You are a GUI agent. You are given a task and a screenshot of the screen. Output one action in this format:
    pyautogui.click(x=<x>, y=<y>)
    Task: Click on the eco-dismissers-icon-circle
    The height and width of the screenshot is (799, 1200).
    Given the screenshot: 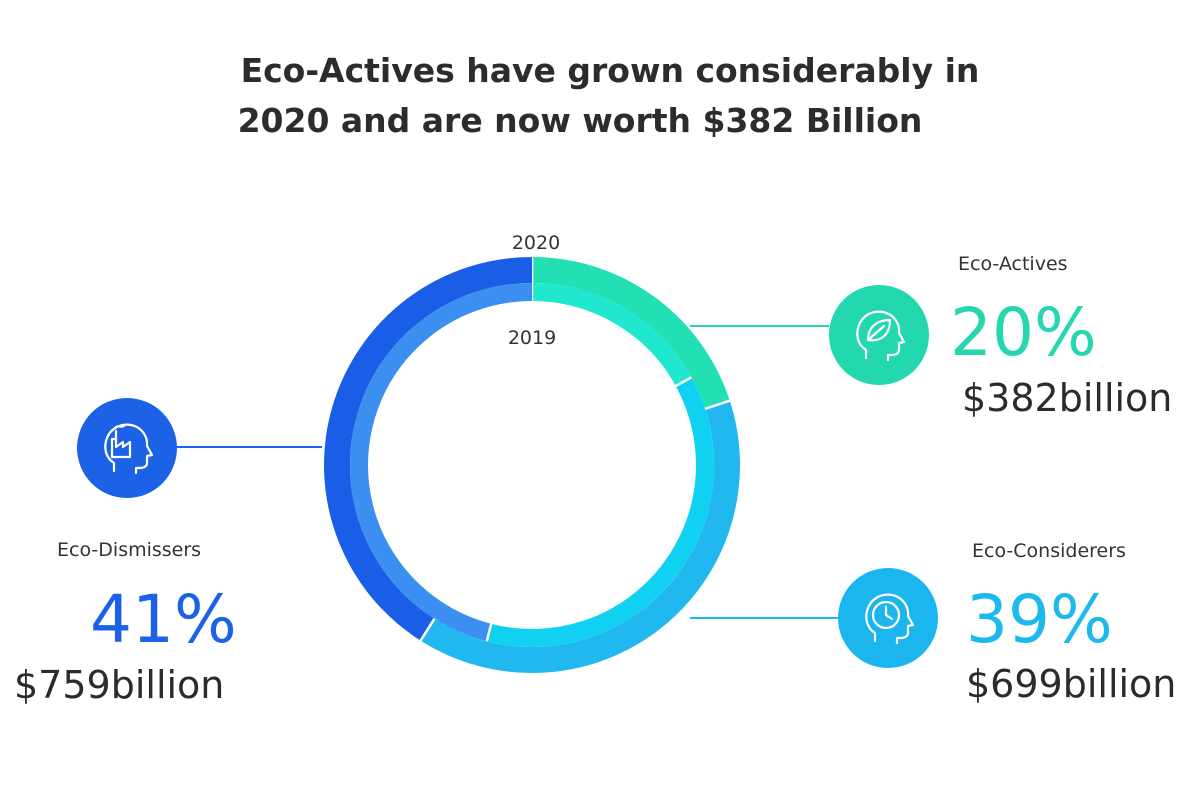 What is the action you would take?
    pyautogui.click(x=127, y=448)
    